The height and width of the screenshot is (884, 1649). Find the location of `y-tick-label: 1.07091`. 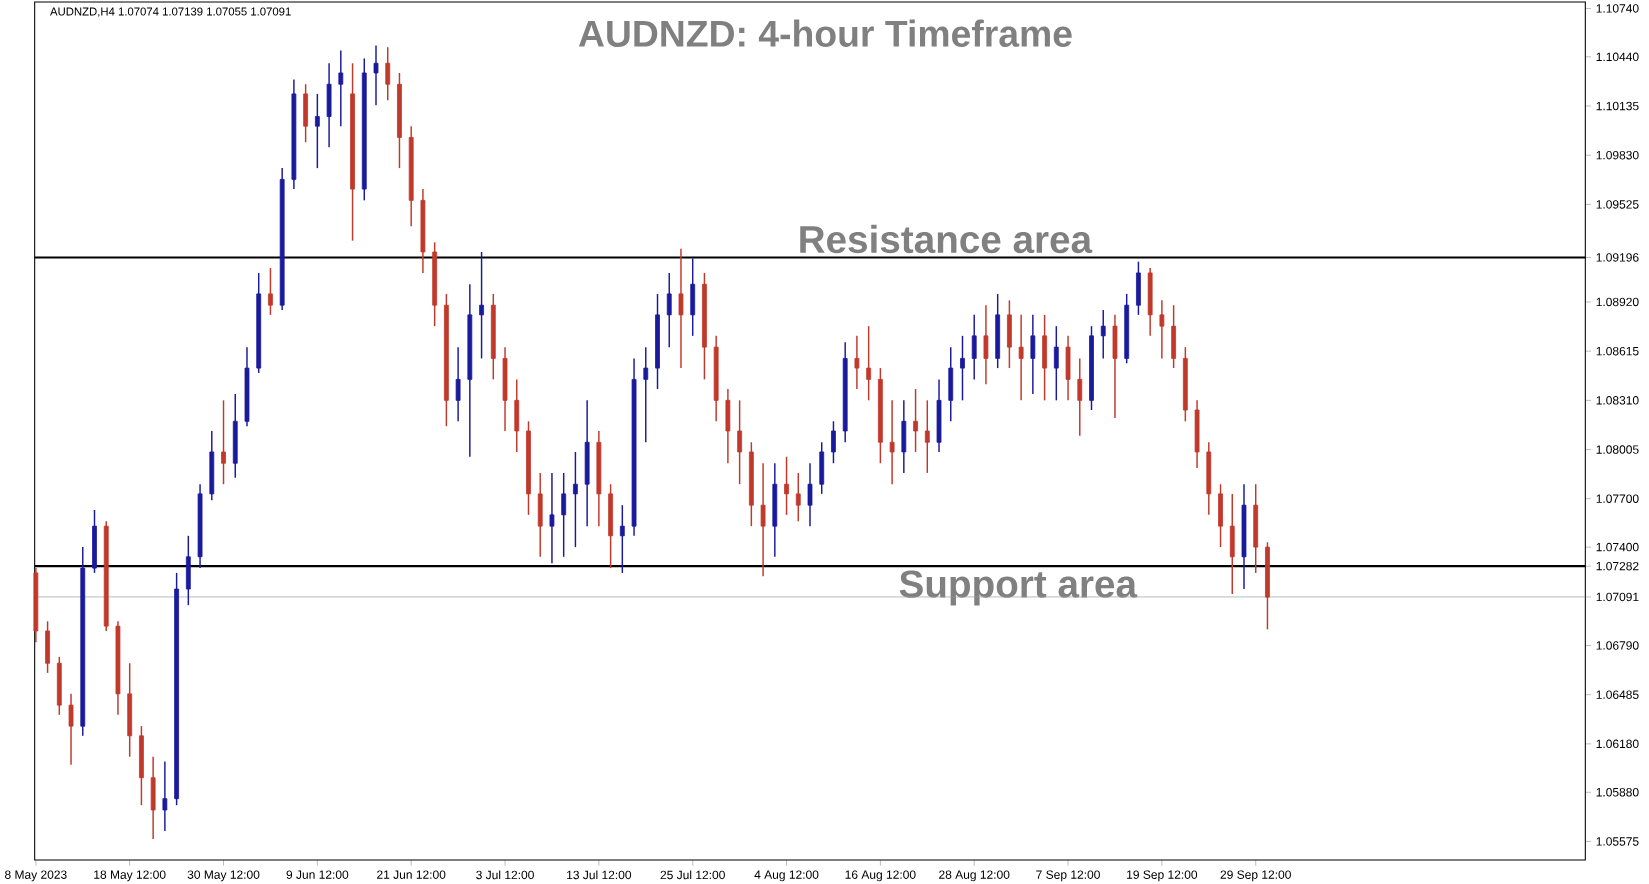

y-tick-label: 1.07091 is located at coordinates (1617, 597).